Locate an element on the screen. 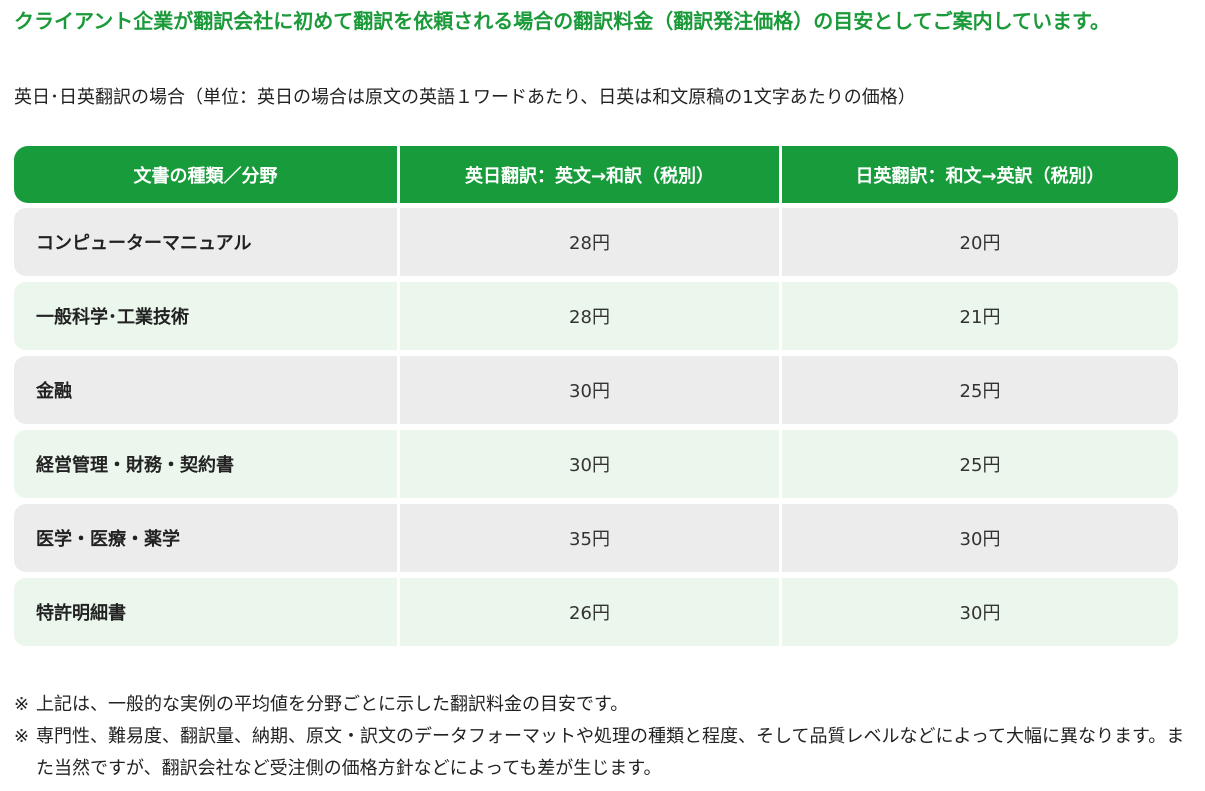 This screenshot has width=1205, height=791. en-ja-price: 26円 is located at coordinates (589, 612).